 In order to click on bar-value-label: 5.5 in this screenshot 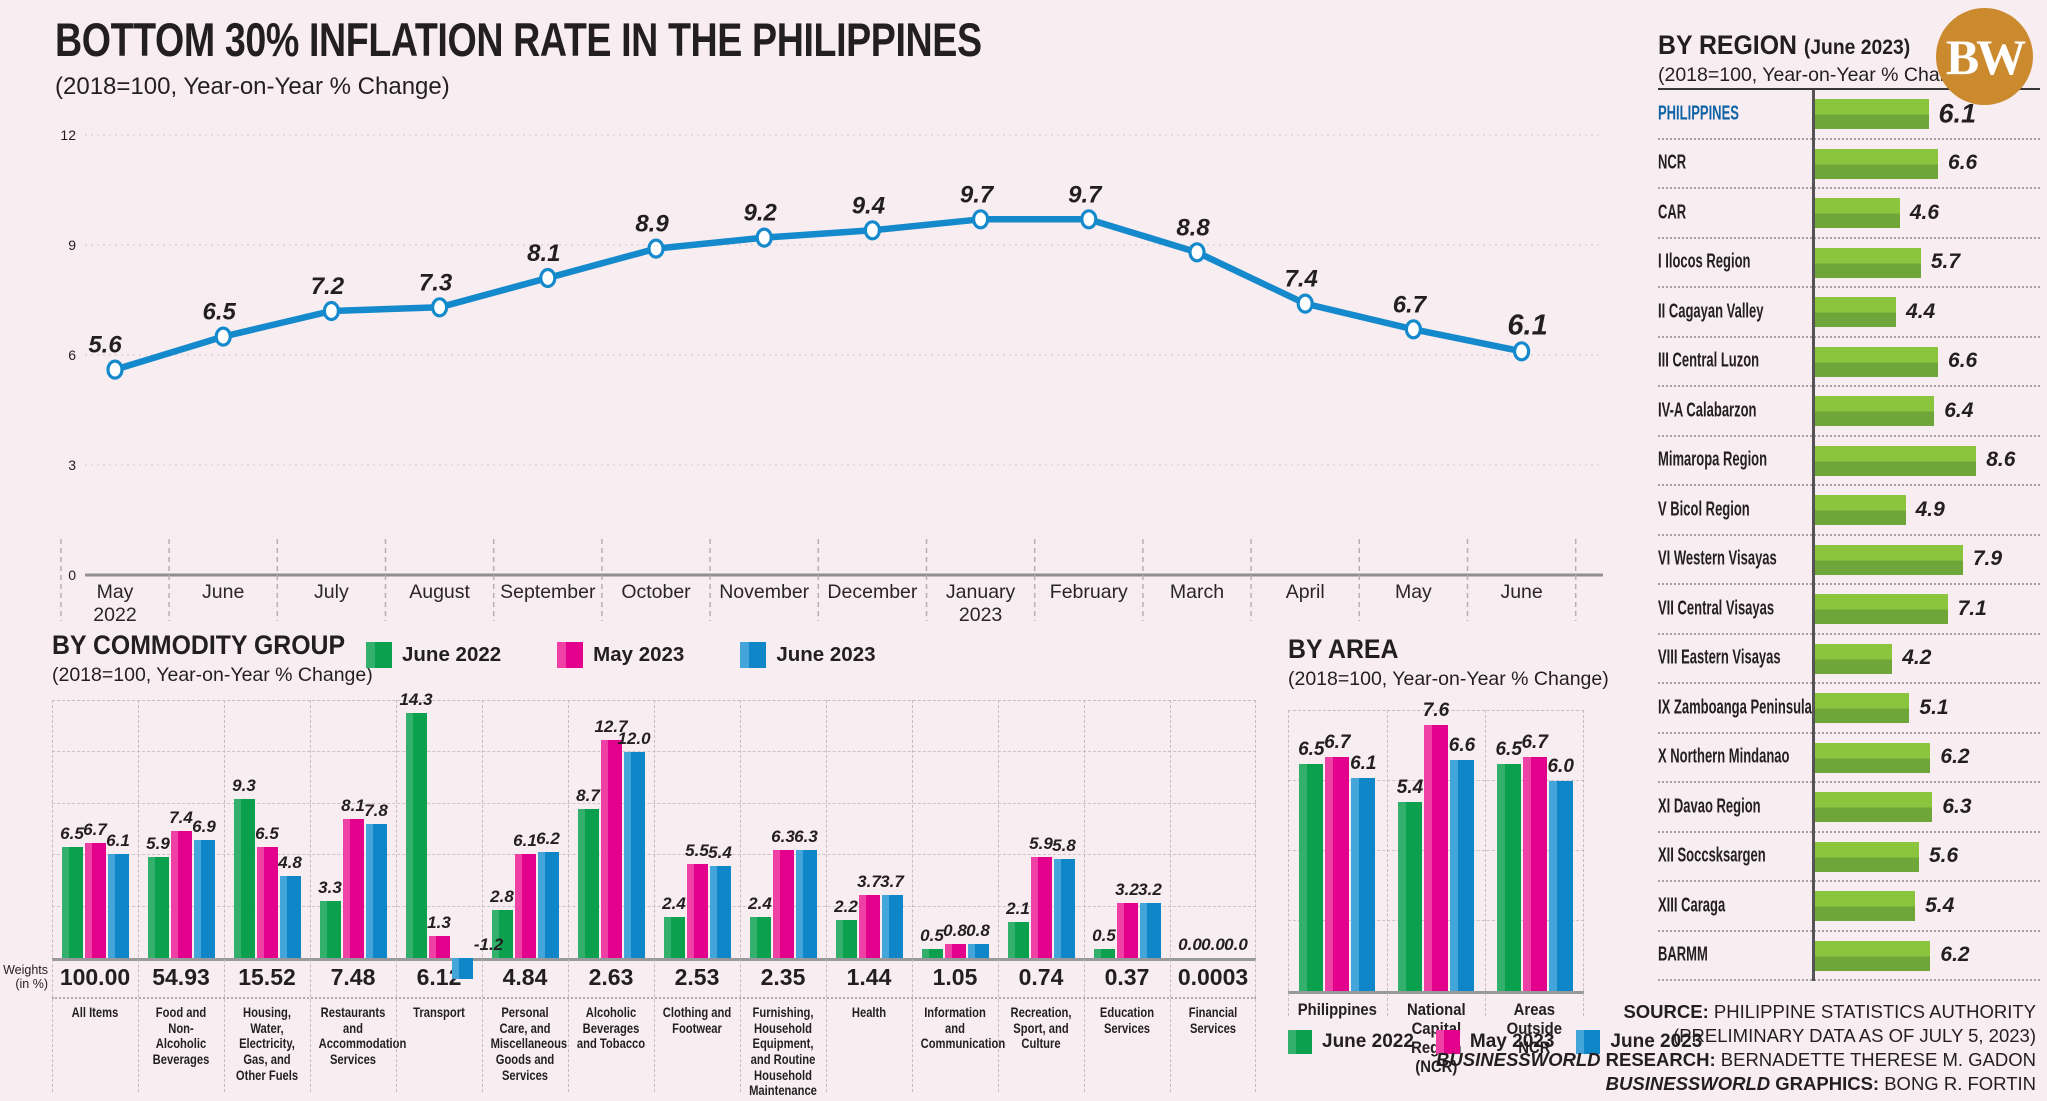, I will do `click(697, 850)`.